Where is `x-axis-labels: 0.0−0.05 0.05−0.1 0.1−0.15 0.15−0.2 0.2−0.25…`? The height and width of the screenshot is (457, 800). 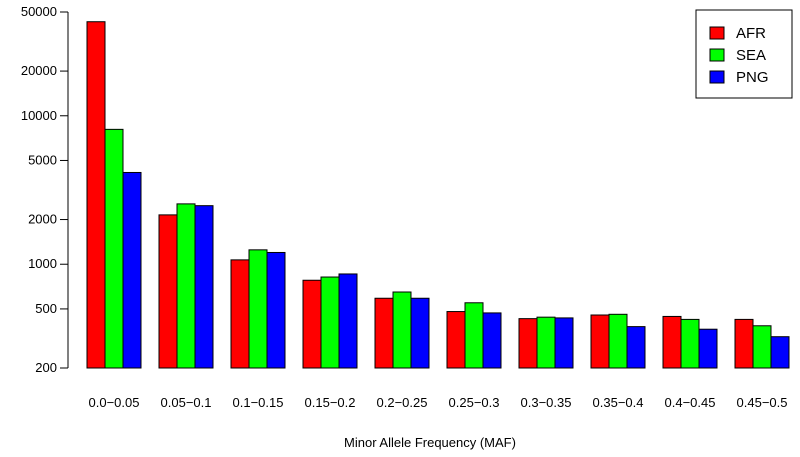
x-axis-labels: 0.0−0.05 0.05−0.1 0.1−0.15 0.15−0.2 0.2−0.25… is located at coordinates (438, 402).